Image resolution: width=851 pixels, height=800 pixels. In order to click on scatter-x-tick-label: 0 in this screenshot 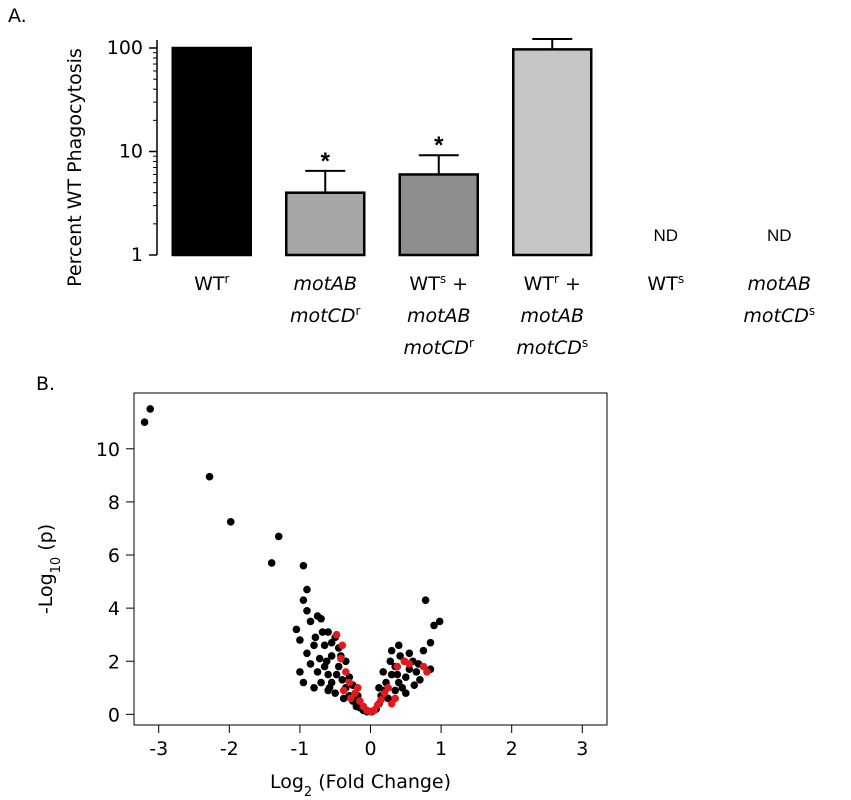, I will do `click(370, 749)`.